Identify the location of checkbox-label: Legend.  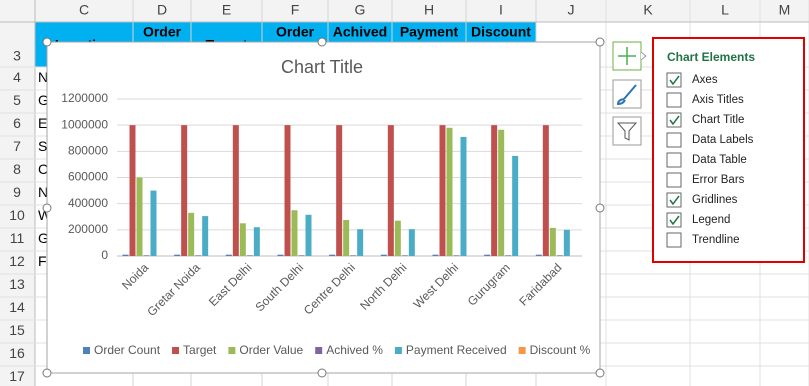
(711, 220).